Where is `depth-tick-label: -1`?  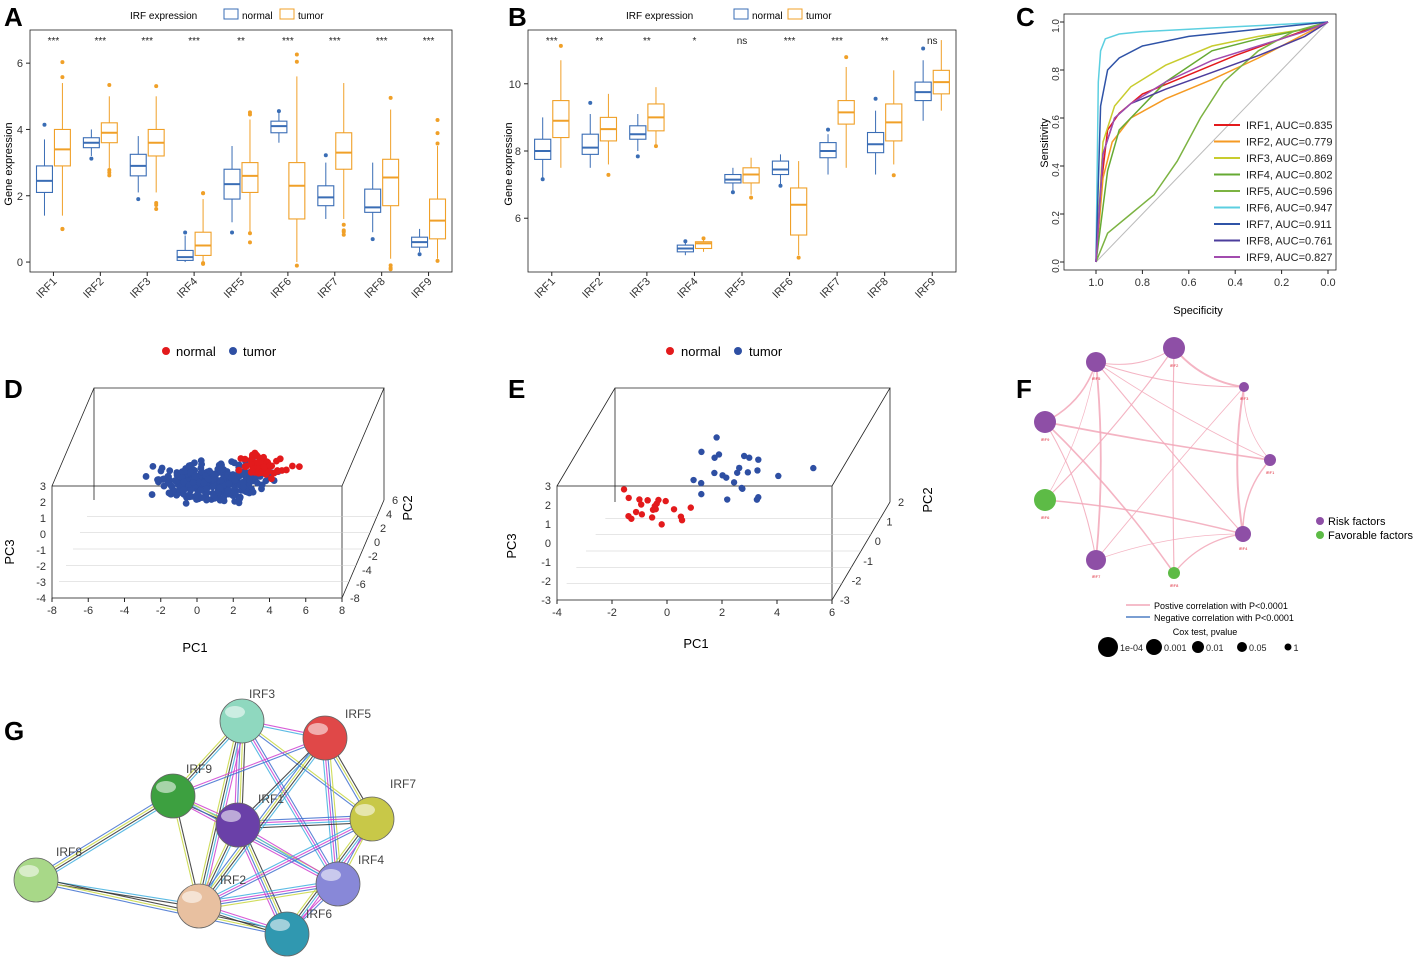 depth-tick-label: -1 is located at coordinates (868, 562).